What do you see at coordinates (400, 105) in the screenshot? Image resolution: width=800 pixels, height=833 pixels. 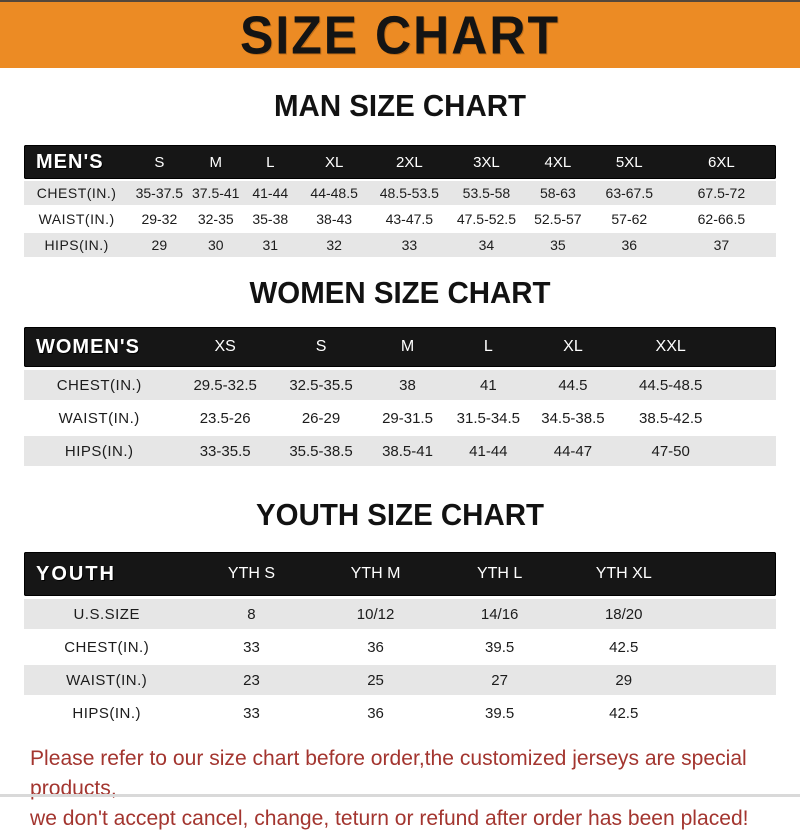 I see `men-section-title: MAN SIZE CHART` at bounding box center [400, 105].